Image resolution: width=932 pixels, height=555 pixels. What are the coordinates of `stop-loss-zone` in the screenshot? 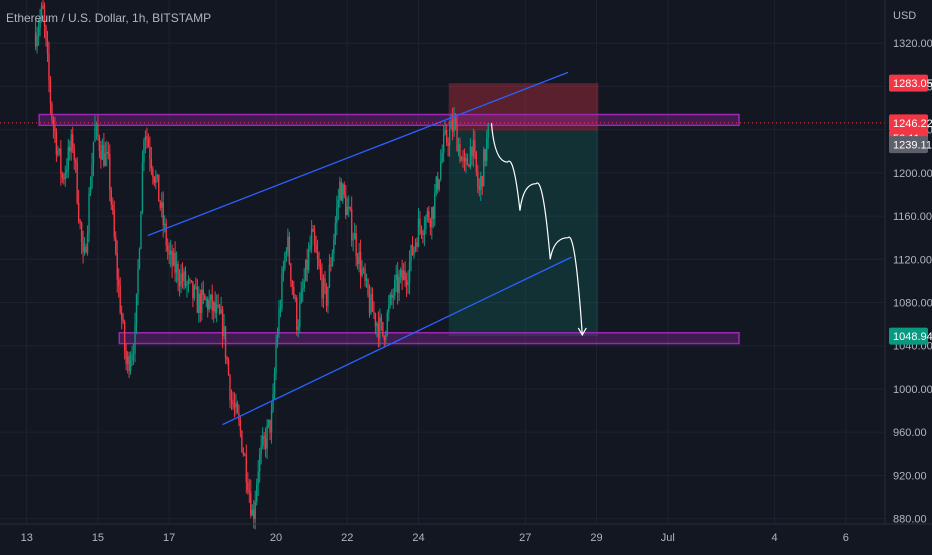 It's located at (523, 107).